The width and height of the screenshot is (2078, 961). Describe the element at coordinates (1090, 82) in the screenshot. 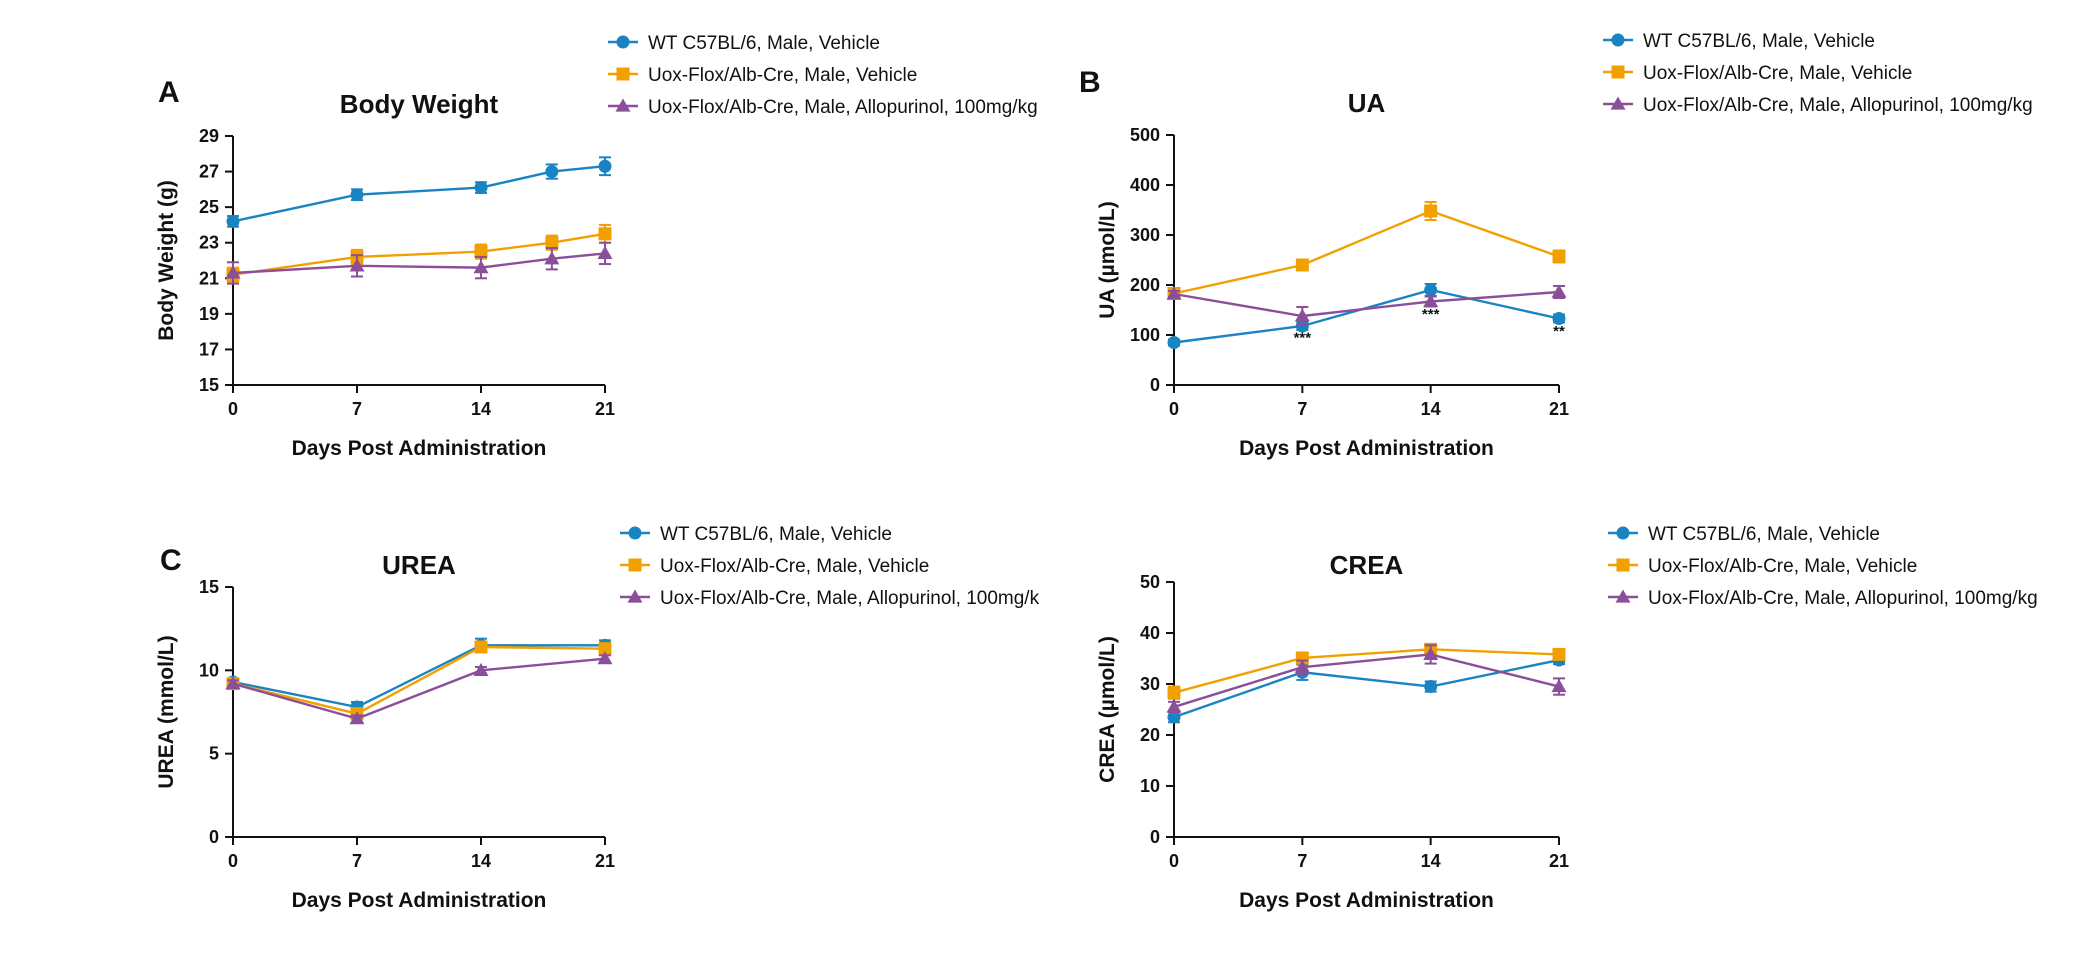

I see `panel-letter: B` at that location.